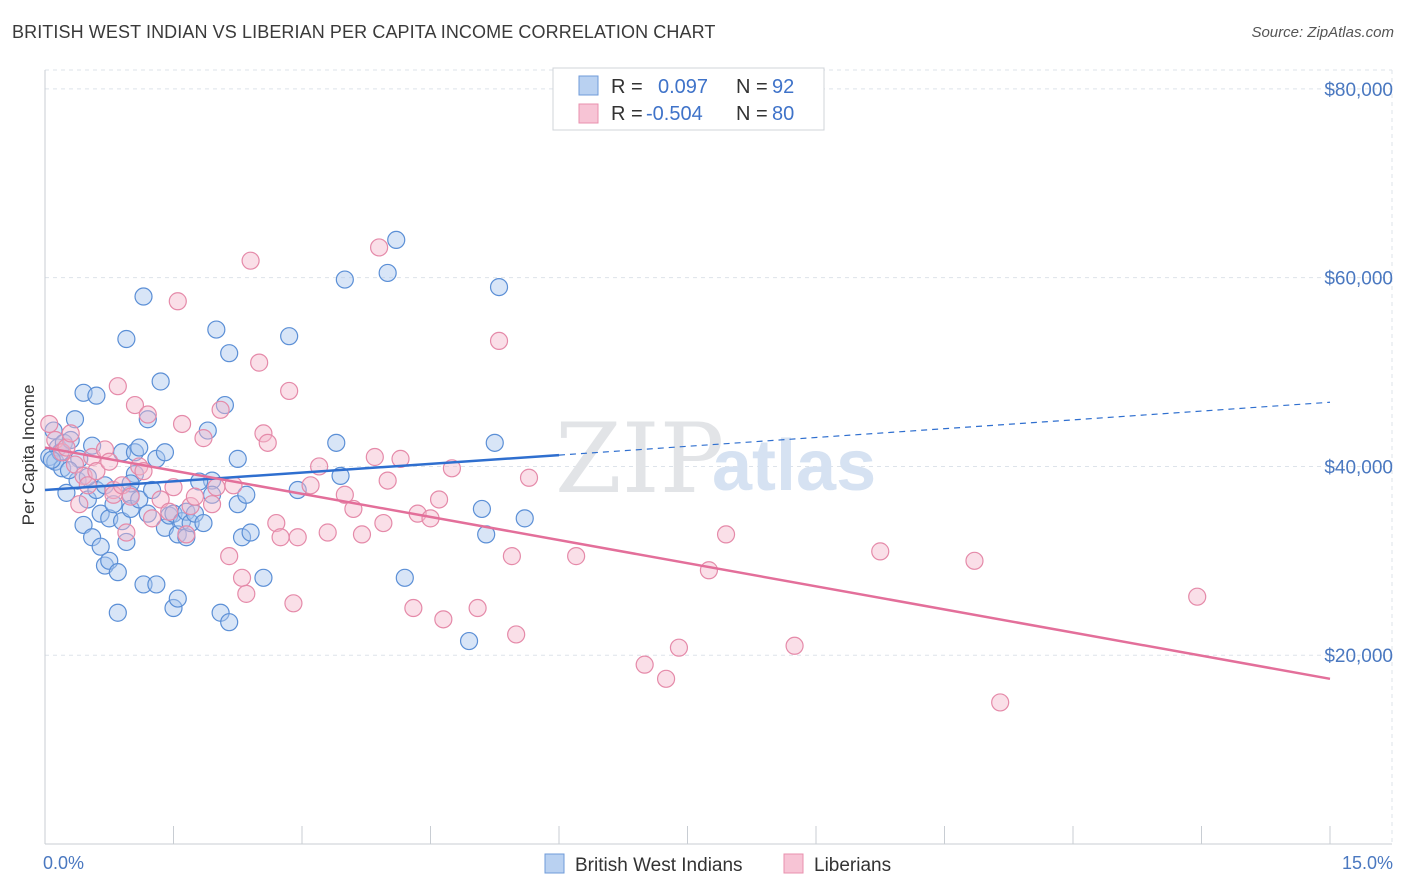  Describe the element at coordinates (1358, 279) in the screenshot. I see `y-tick-label: $60,000` at that location.